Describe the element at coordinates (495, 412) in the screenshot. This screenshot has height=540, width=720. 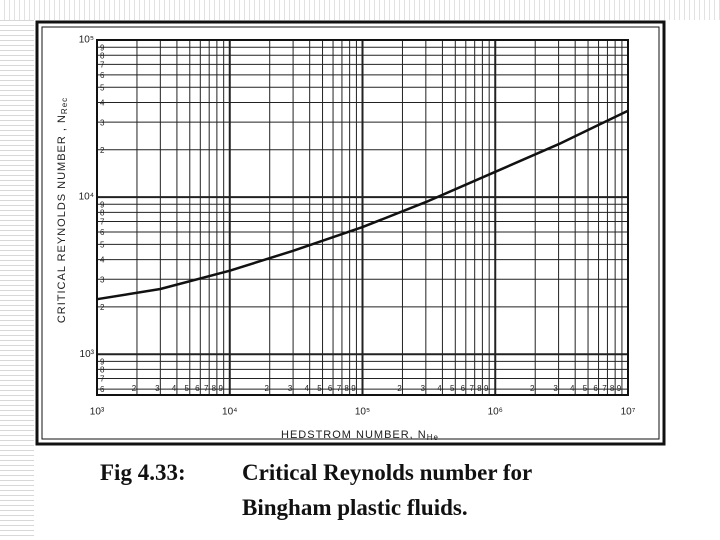
I see `x-tick-label: 10⁶` at that location.